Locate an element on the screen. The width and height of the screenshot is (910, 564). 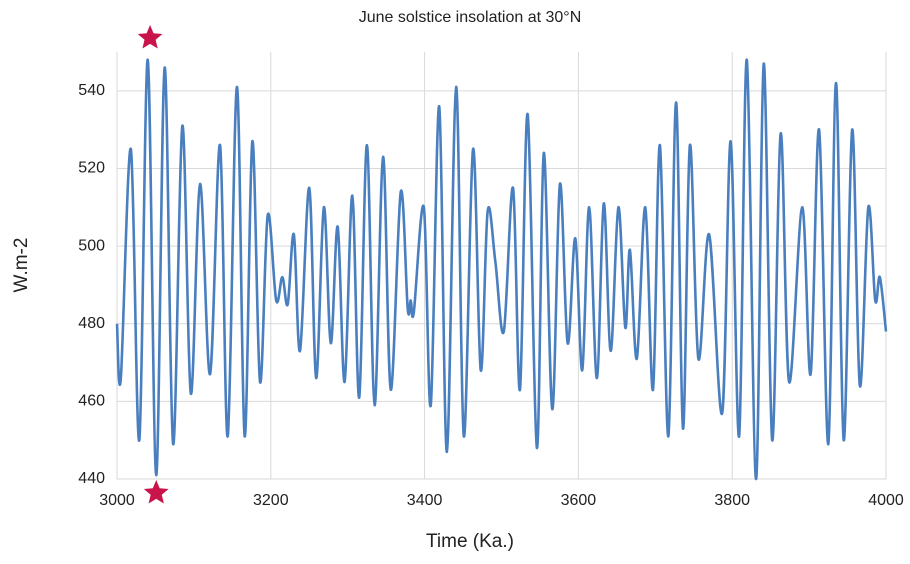
y-tick-label: 520 is located at coordinates (91, 168).